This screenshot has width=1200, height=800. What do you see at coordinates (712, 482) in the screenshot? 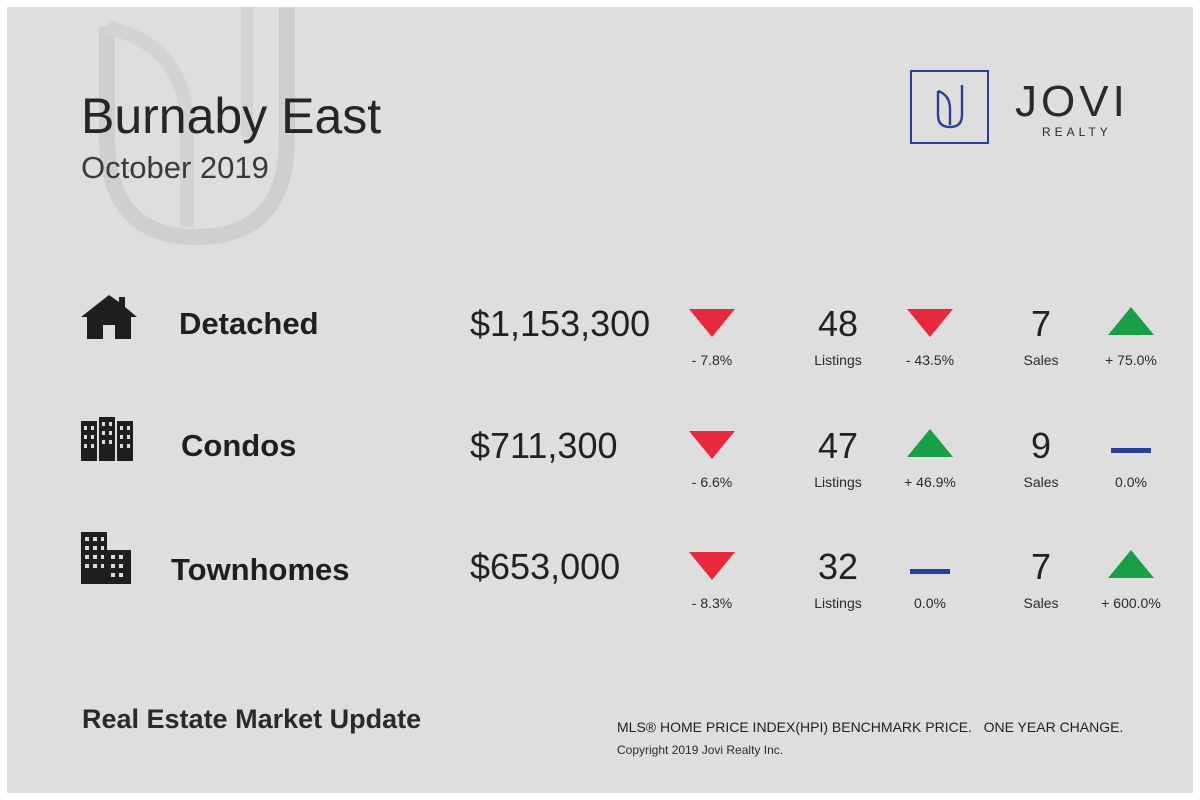
I see `price-change: - 6.6%` at bounding box center [712, 482].